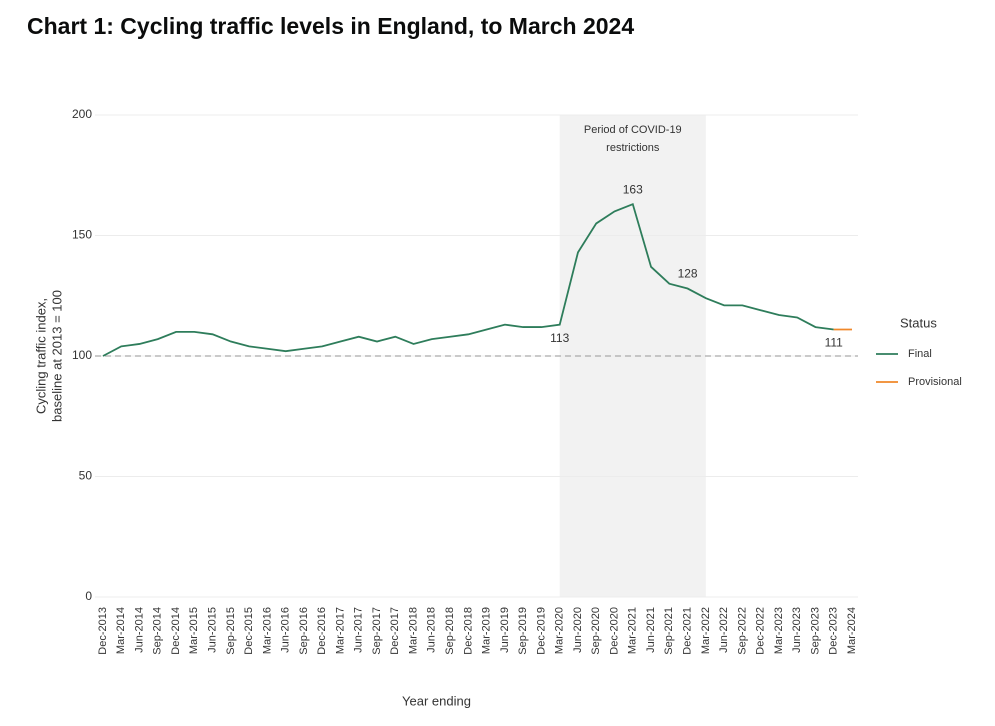  I want to click on x-tick-label: Jun-2019, so click(505, 630).